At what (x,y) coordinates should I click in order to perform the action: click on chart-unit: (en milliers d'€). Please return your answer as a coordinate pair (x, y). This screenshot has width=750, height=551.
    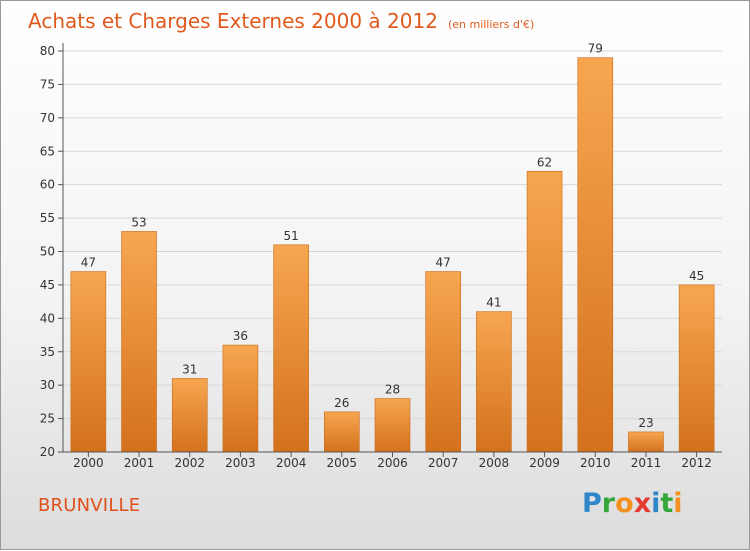
    Looking at the image, I should click on (491, 24).